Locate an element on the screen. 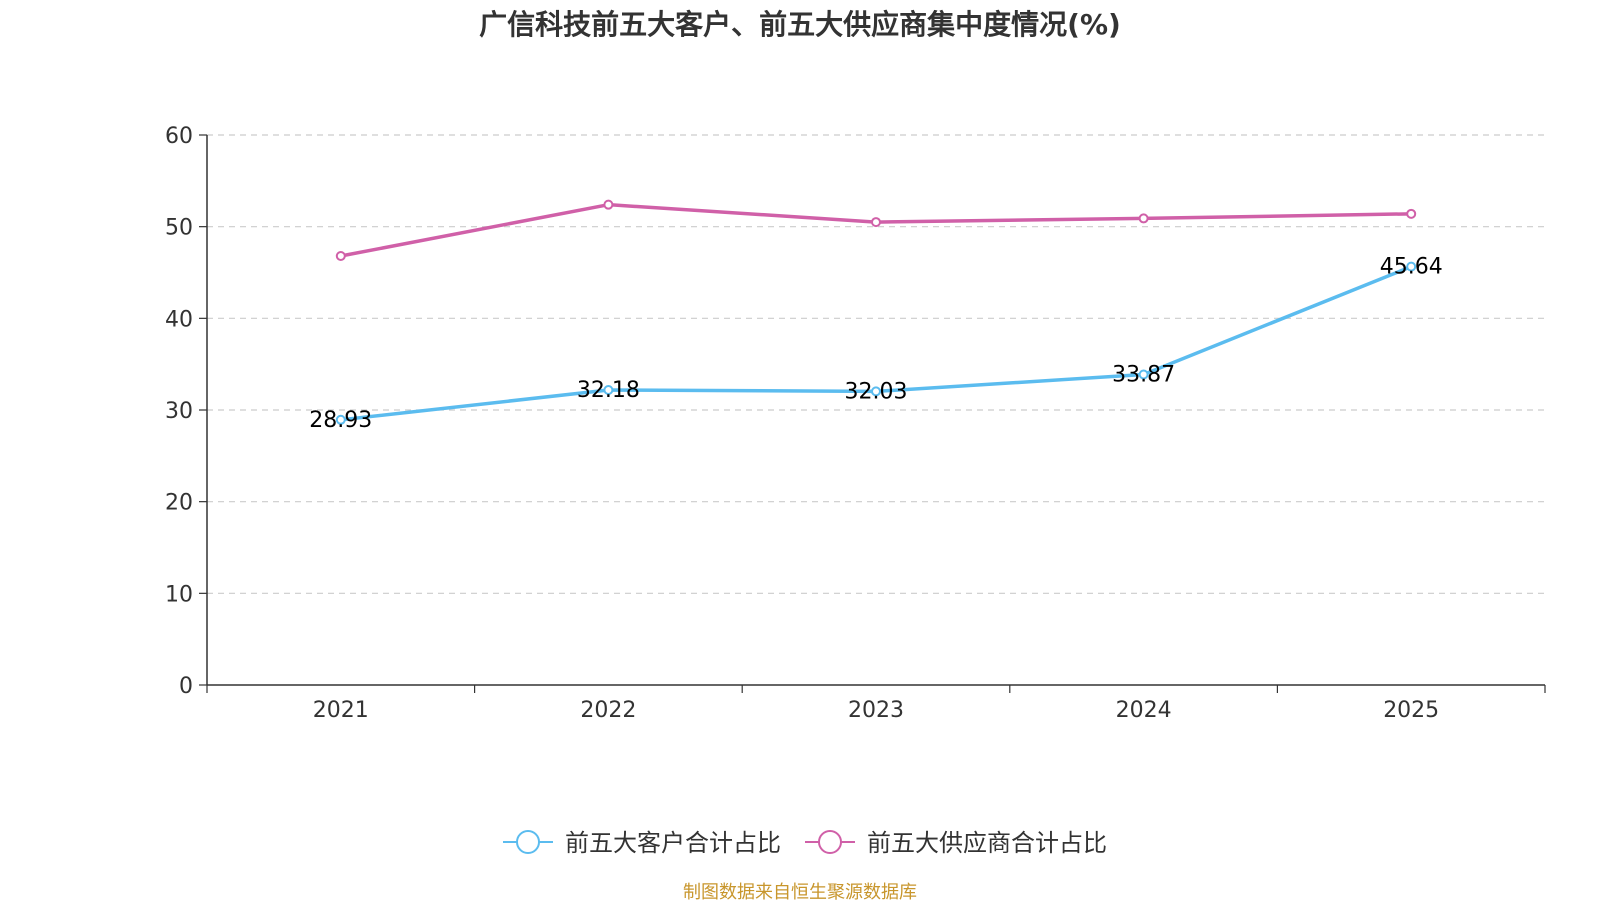 Image resolution: width=1600 pixels, height=900 pixels. x-tick-label: 2023 is located at coordinates (876, 710).